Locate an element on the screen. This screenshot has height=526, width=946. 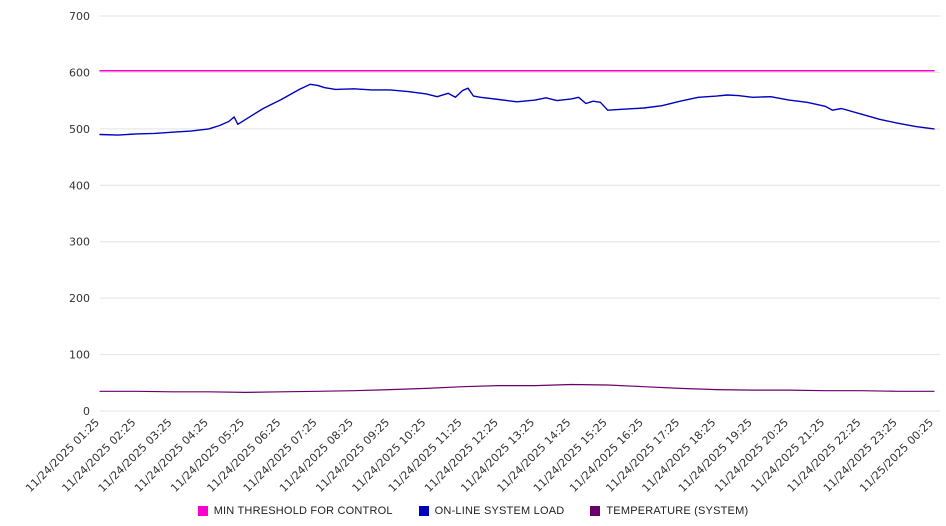
y-axis-tick-label: 600 is located at coordinates (79, 72).